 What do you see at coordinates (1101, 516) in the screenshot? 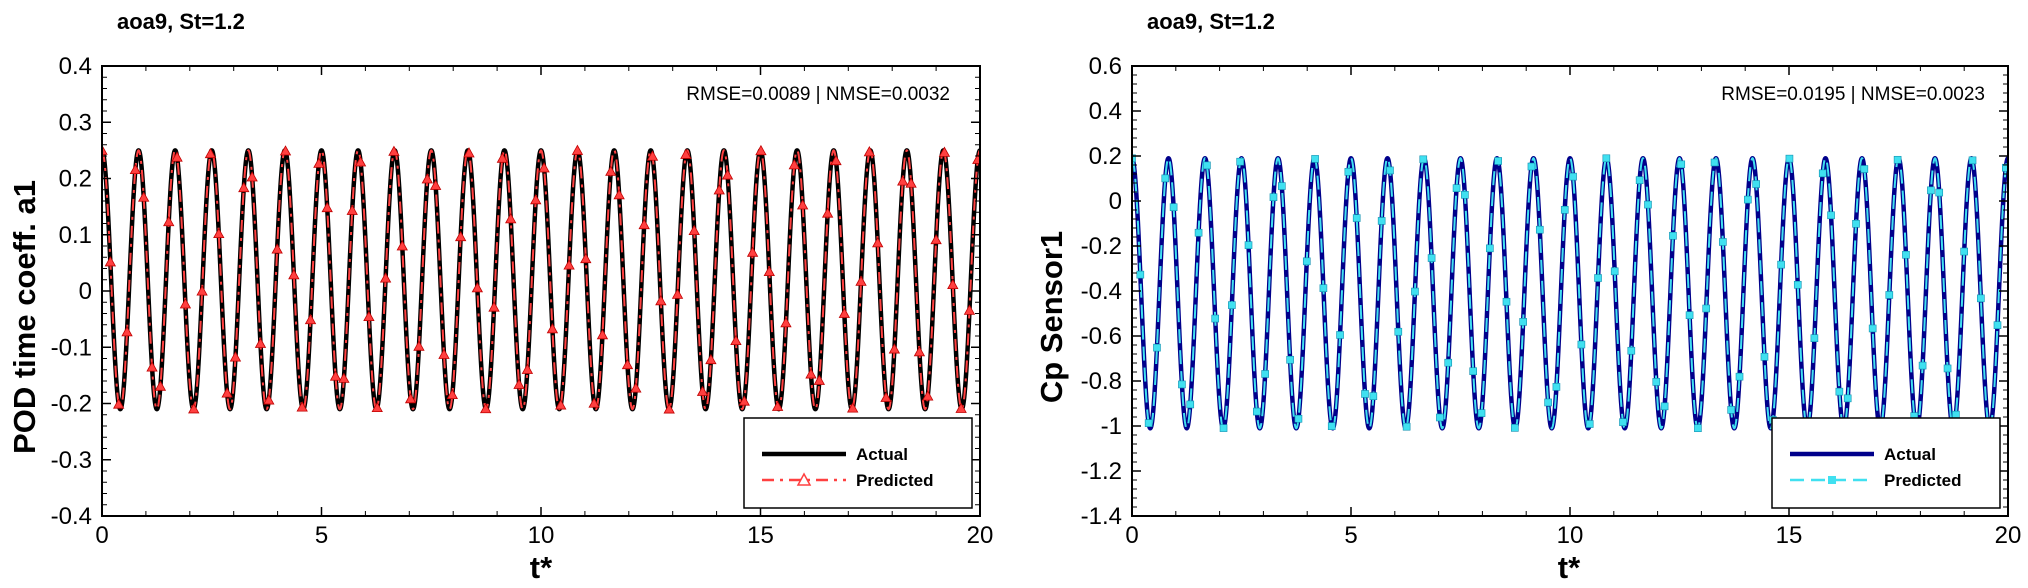
I see `y-tick-label: -1.4` at bounding box center [1101, 516].